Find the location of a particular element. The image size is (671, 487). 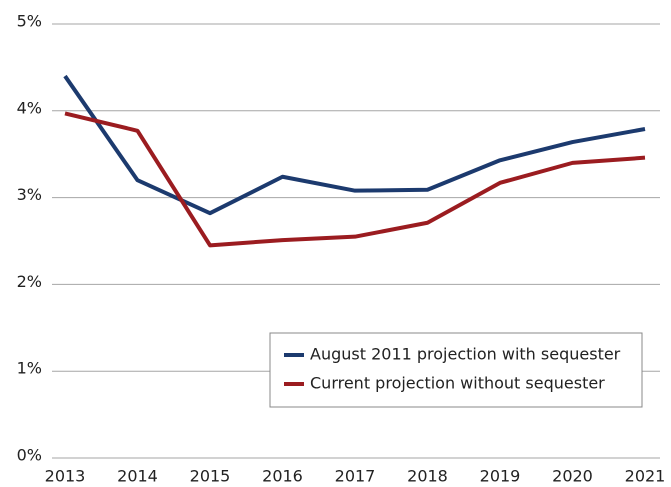

x-tick-label: 2013 is located at coordinates (65, 476).